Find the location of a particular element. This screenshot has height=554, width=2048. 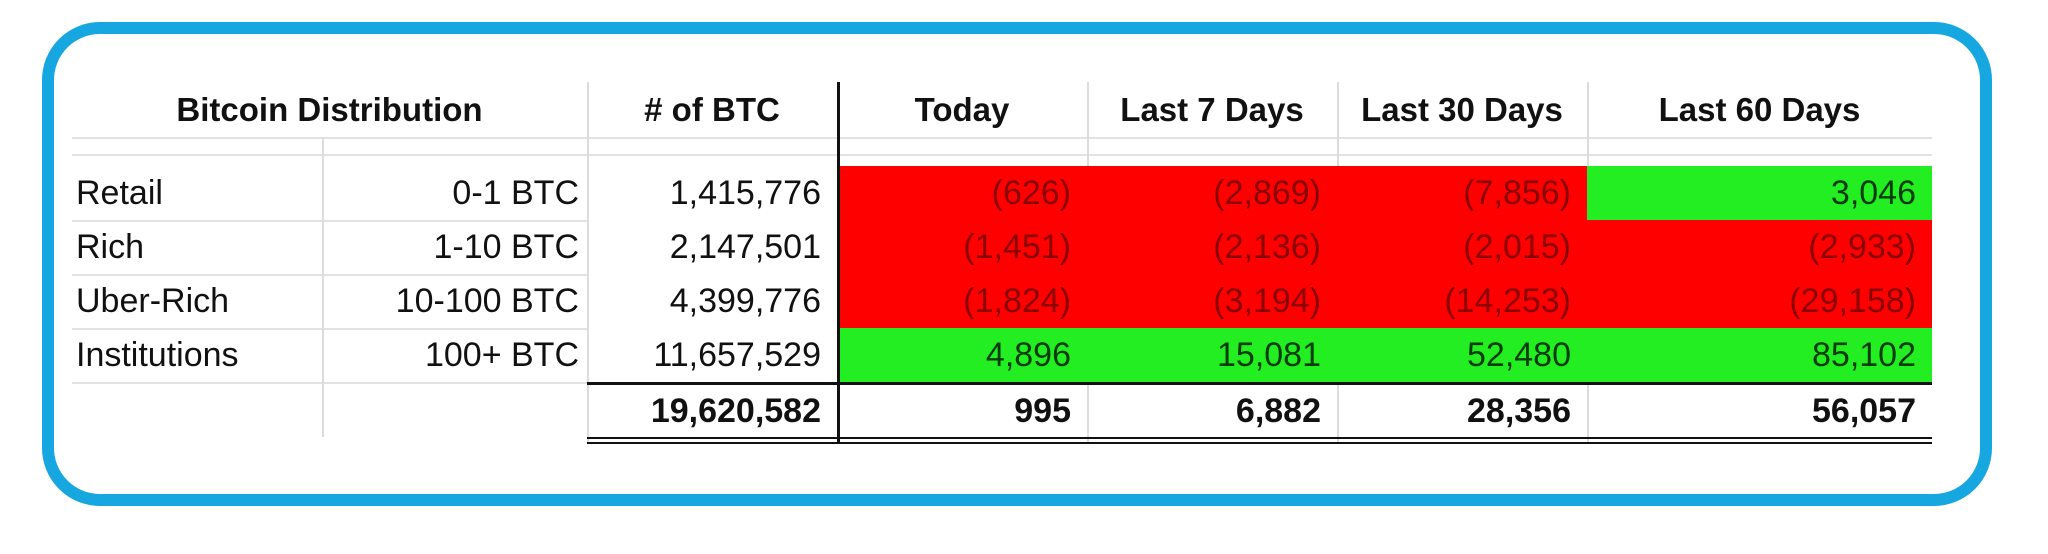

row-group-label: Institutions is located at coordinates (157, 354).